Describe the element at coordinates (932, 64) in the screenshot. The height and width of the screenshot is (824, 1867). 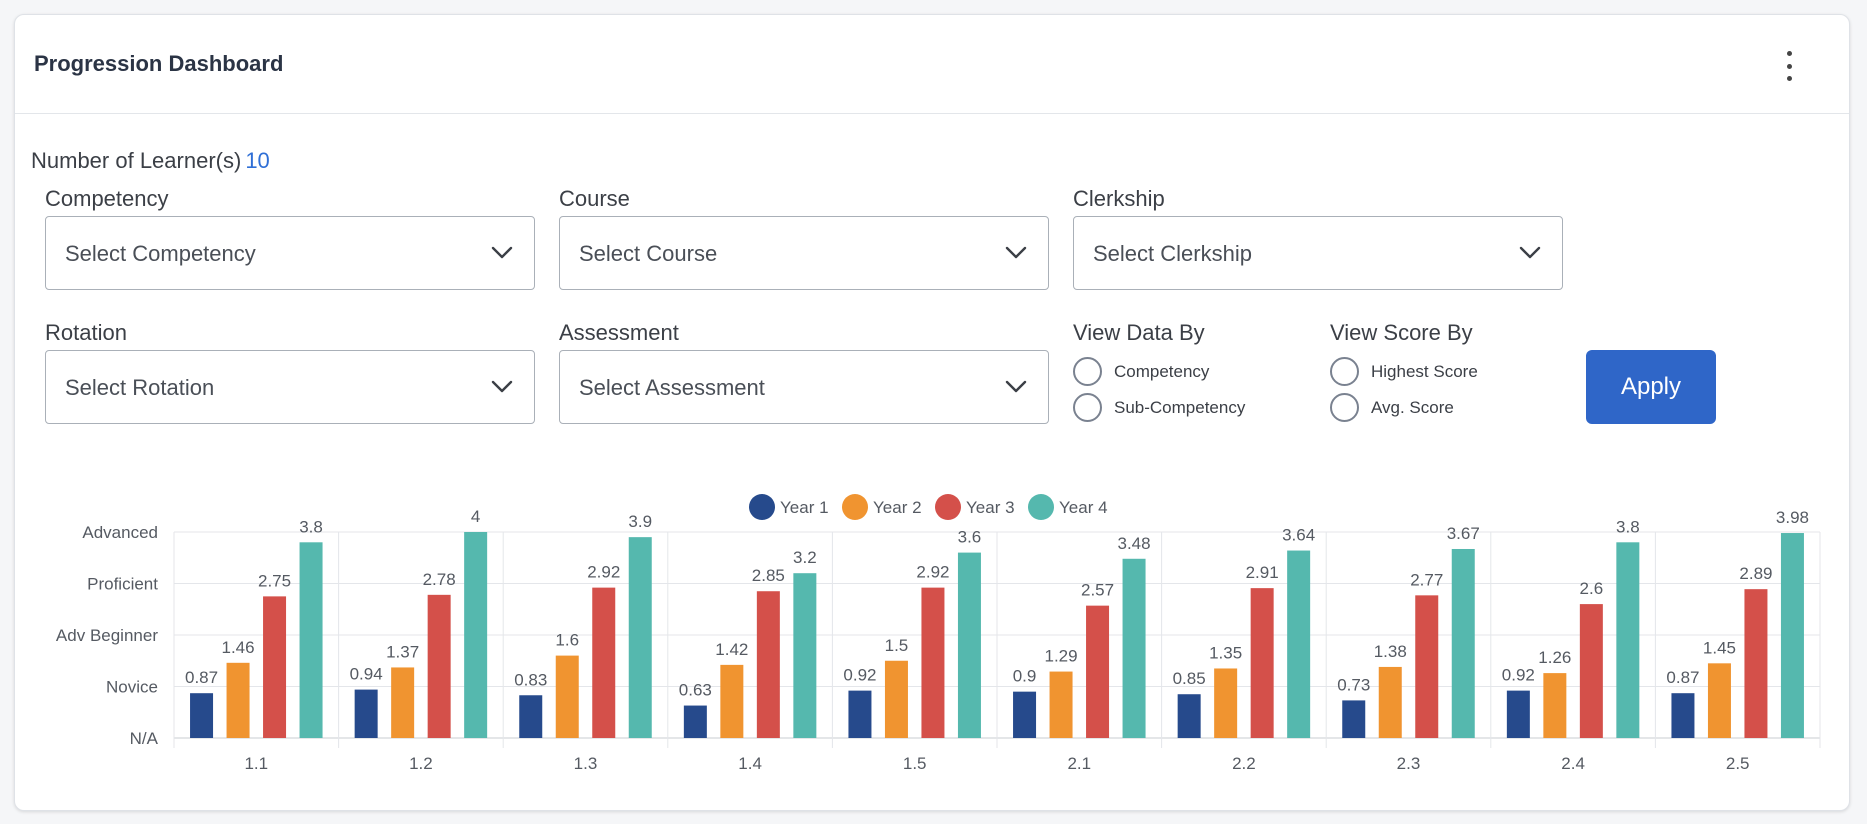
I see `card-header: Progression Dashboard` at that location.